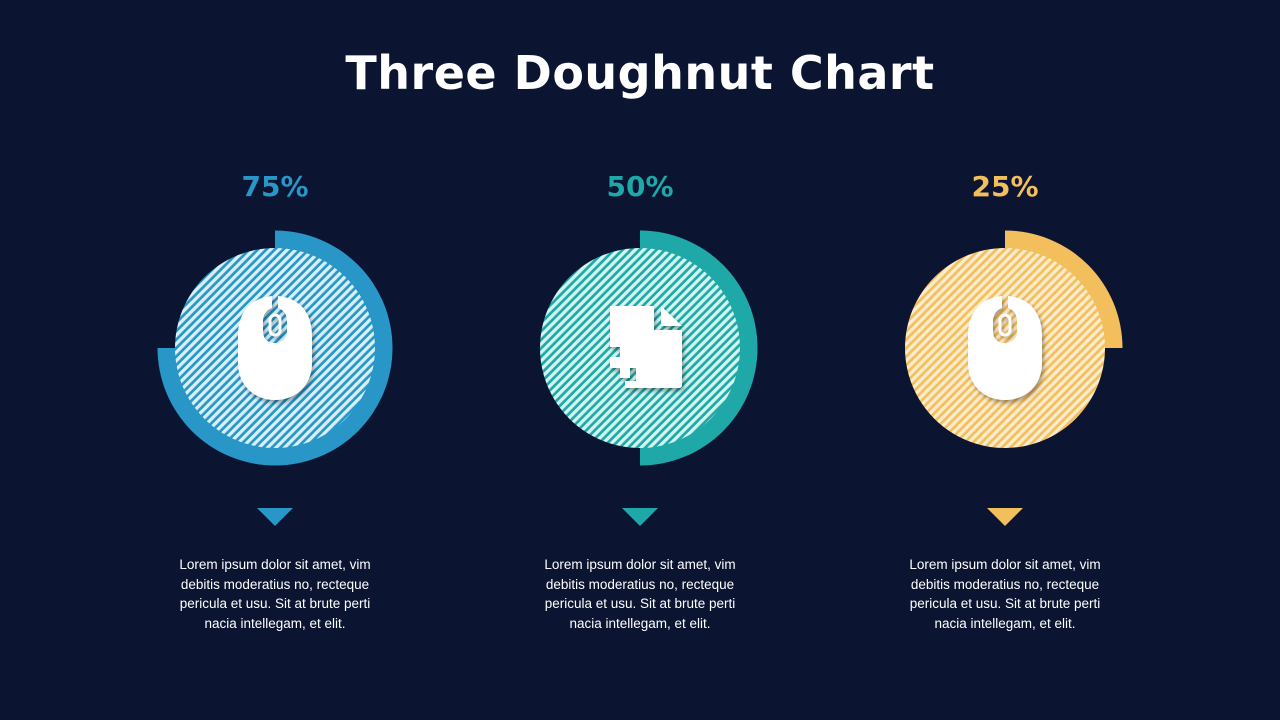 The image size is (1280, 720). Describe the element at coordinates (275, 186) in the screenshot. I see `percent-label: 75%` at that location.